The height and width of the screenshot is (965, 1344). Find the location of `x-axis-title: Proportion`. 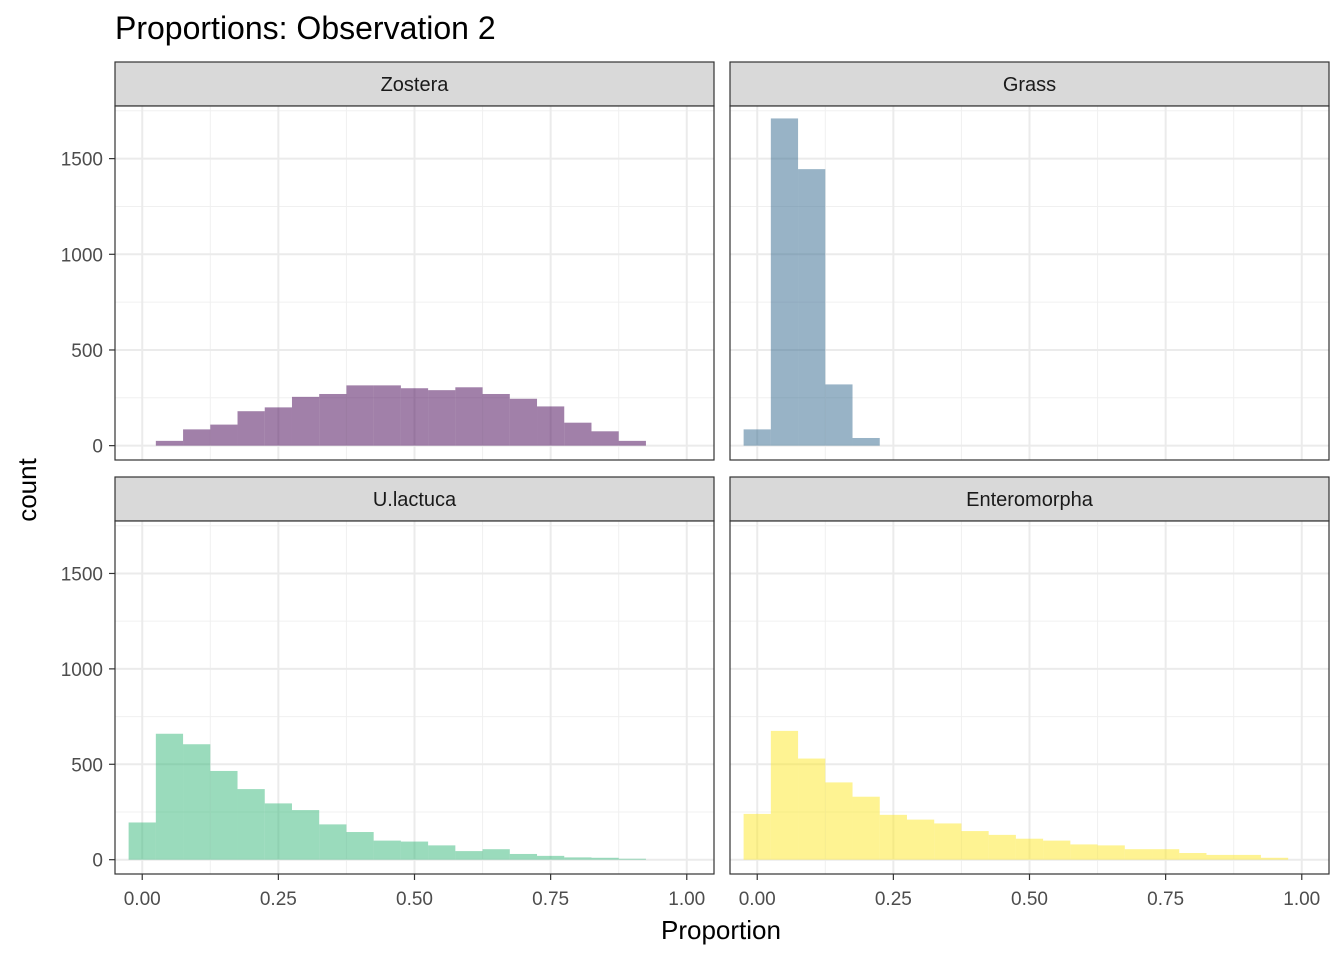

x-axis-title: Proportion is located at coordinates (721, 930).